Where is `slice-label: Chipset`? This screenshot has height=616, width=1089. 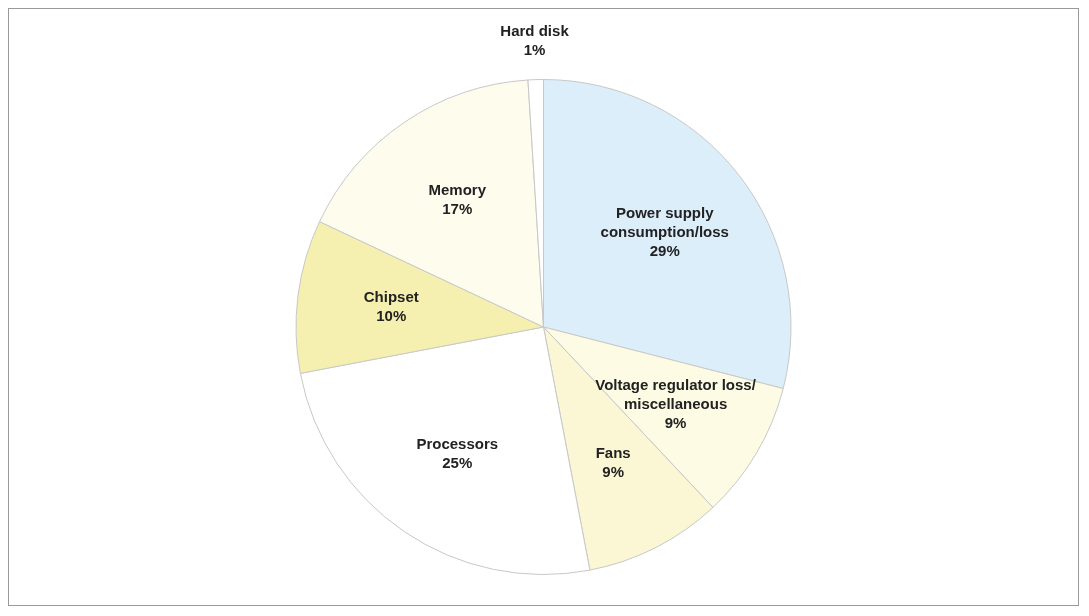
slice-label: Chipset is located at coordinates (391, 297).